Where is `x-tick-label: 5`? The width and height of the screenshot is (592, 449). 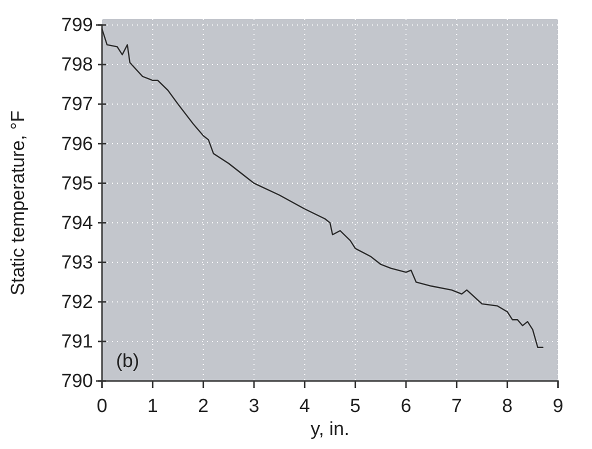 x-tick-label: 5 is located at coordinates (355, 406).